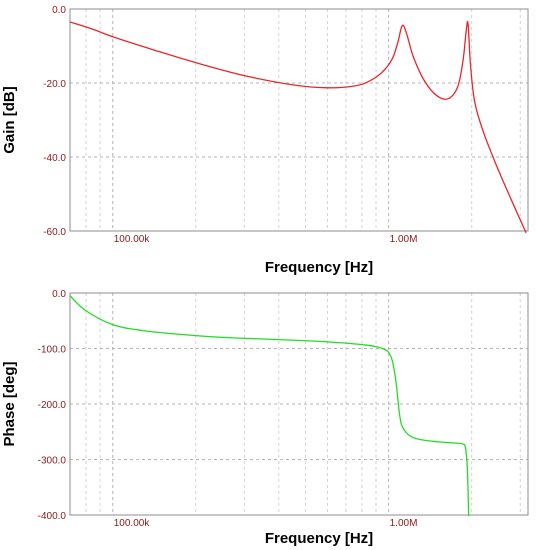 The image size is (541, 550). Describe the element at coordinates (319, 267) in the screenshot. I see `gain-x-axis-label: Frequency [Hz]` at that location.